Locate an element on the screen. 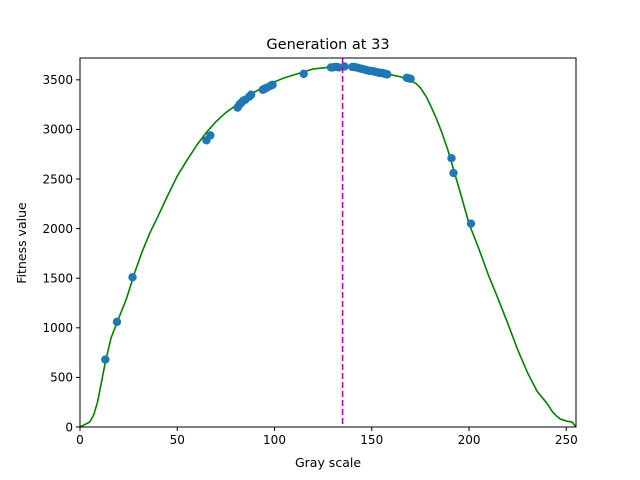 This screenshot has height=480, width=640. x-tick-label: 250 is located at coordinates (566, 440).